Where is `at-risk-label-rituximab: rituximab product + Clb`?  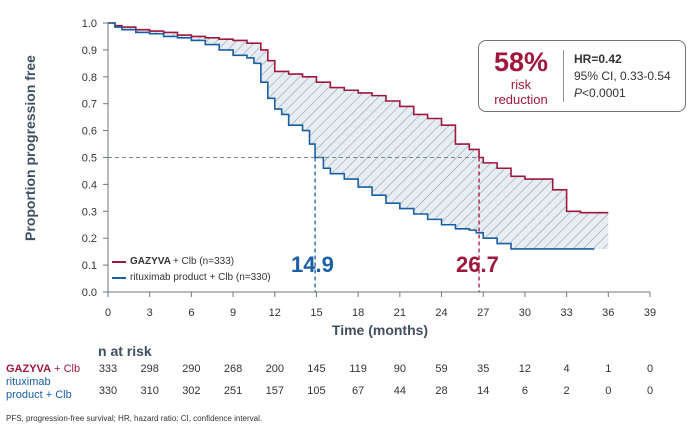 at-risk-label-rituximab: rituximab product + Clb is located at coordinates (39, 388).